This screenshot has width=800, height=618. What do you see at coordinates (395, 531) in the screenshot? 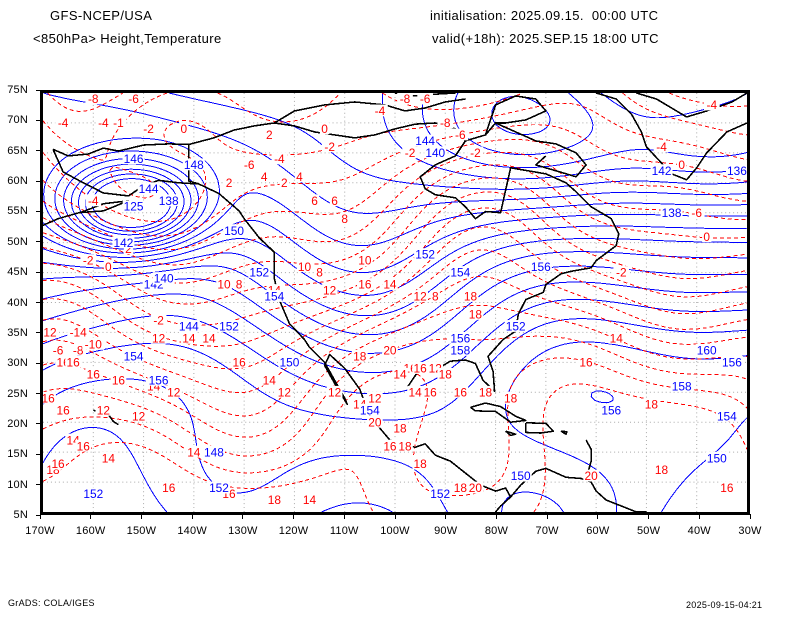
I see `x-tick-label: 100W` at bounding box center [395, 531].